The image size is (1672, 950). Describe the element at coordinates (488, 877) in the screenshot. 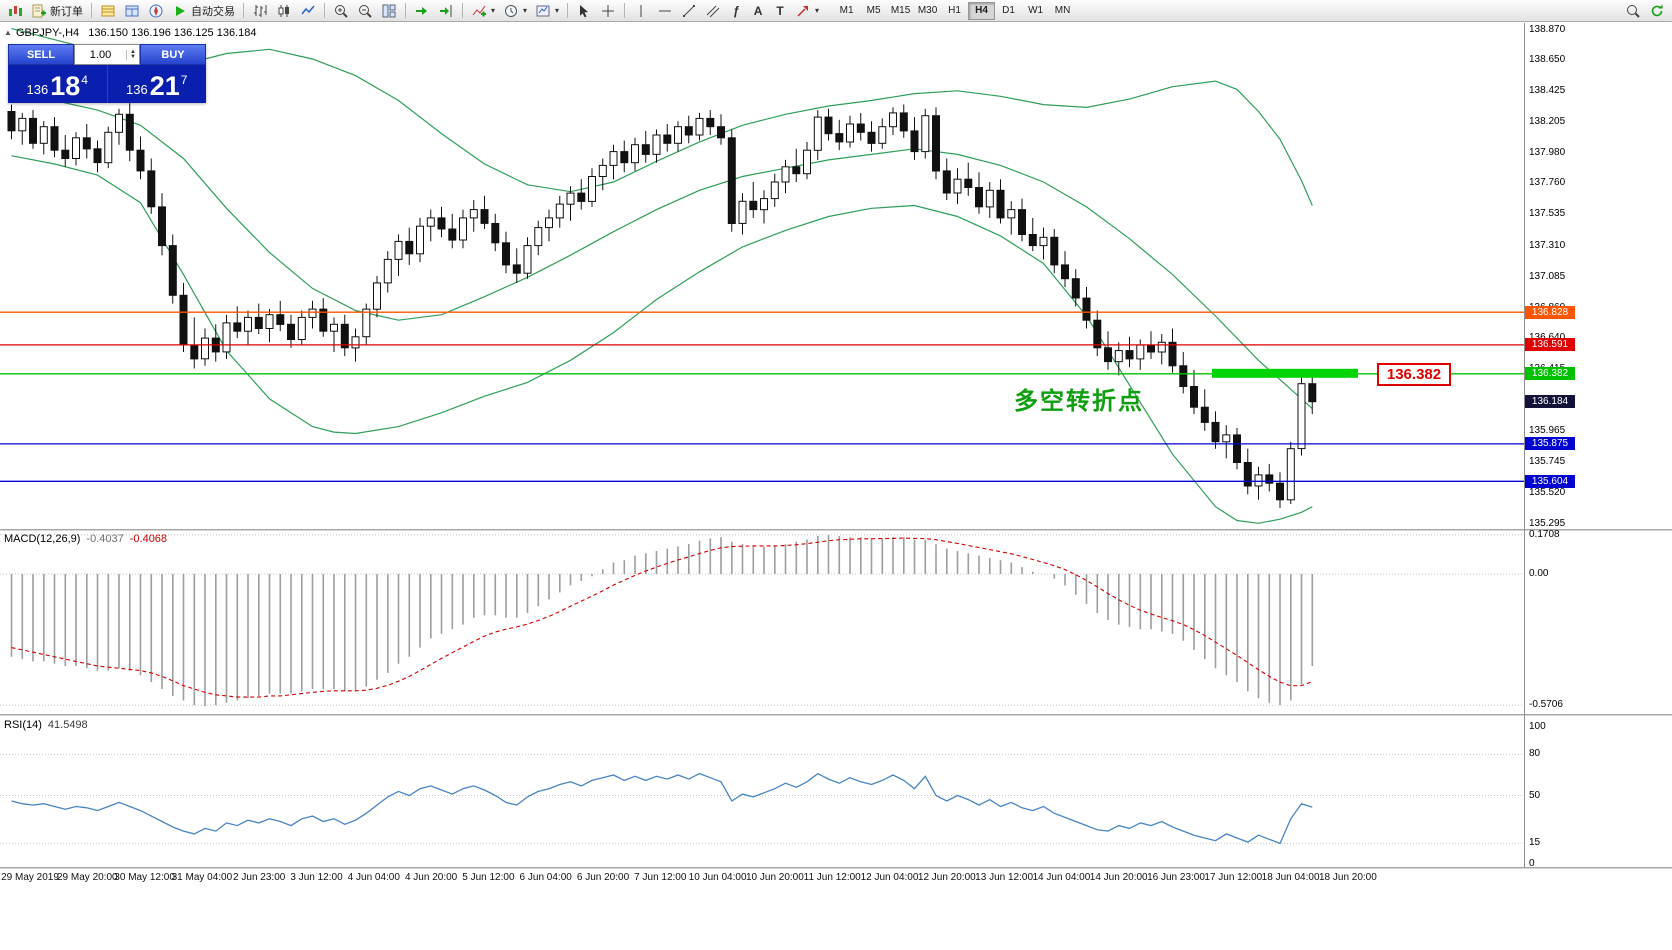

I see `time-label: 5 Jun 12:00` at that location.